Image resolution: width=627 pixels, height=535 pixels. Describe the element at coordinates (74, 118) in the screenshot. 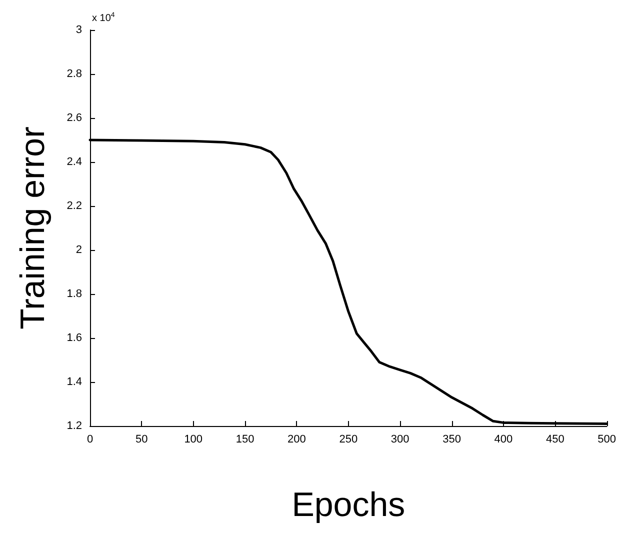

I see `y-tick-label: 2.6` at that location.